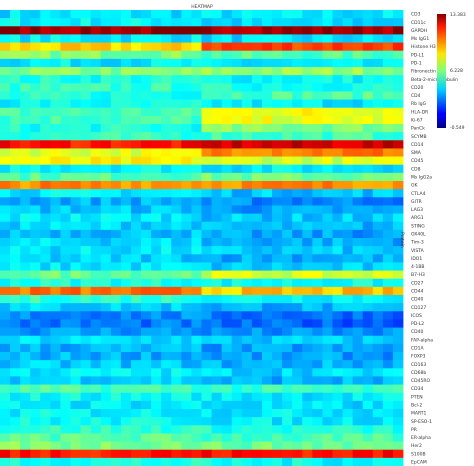  I want to click on row-label: GK, so click(414, 186).